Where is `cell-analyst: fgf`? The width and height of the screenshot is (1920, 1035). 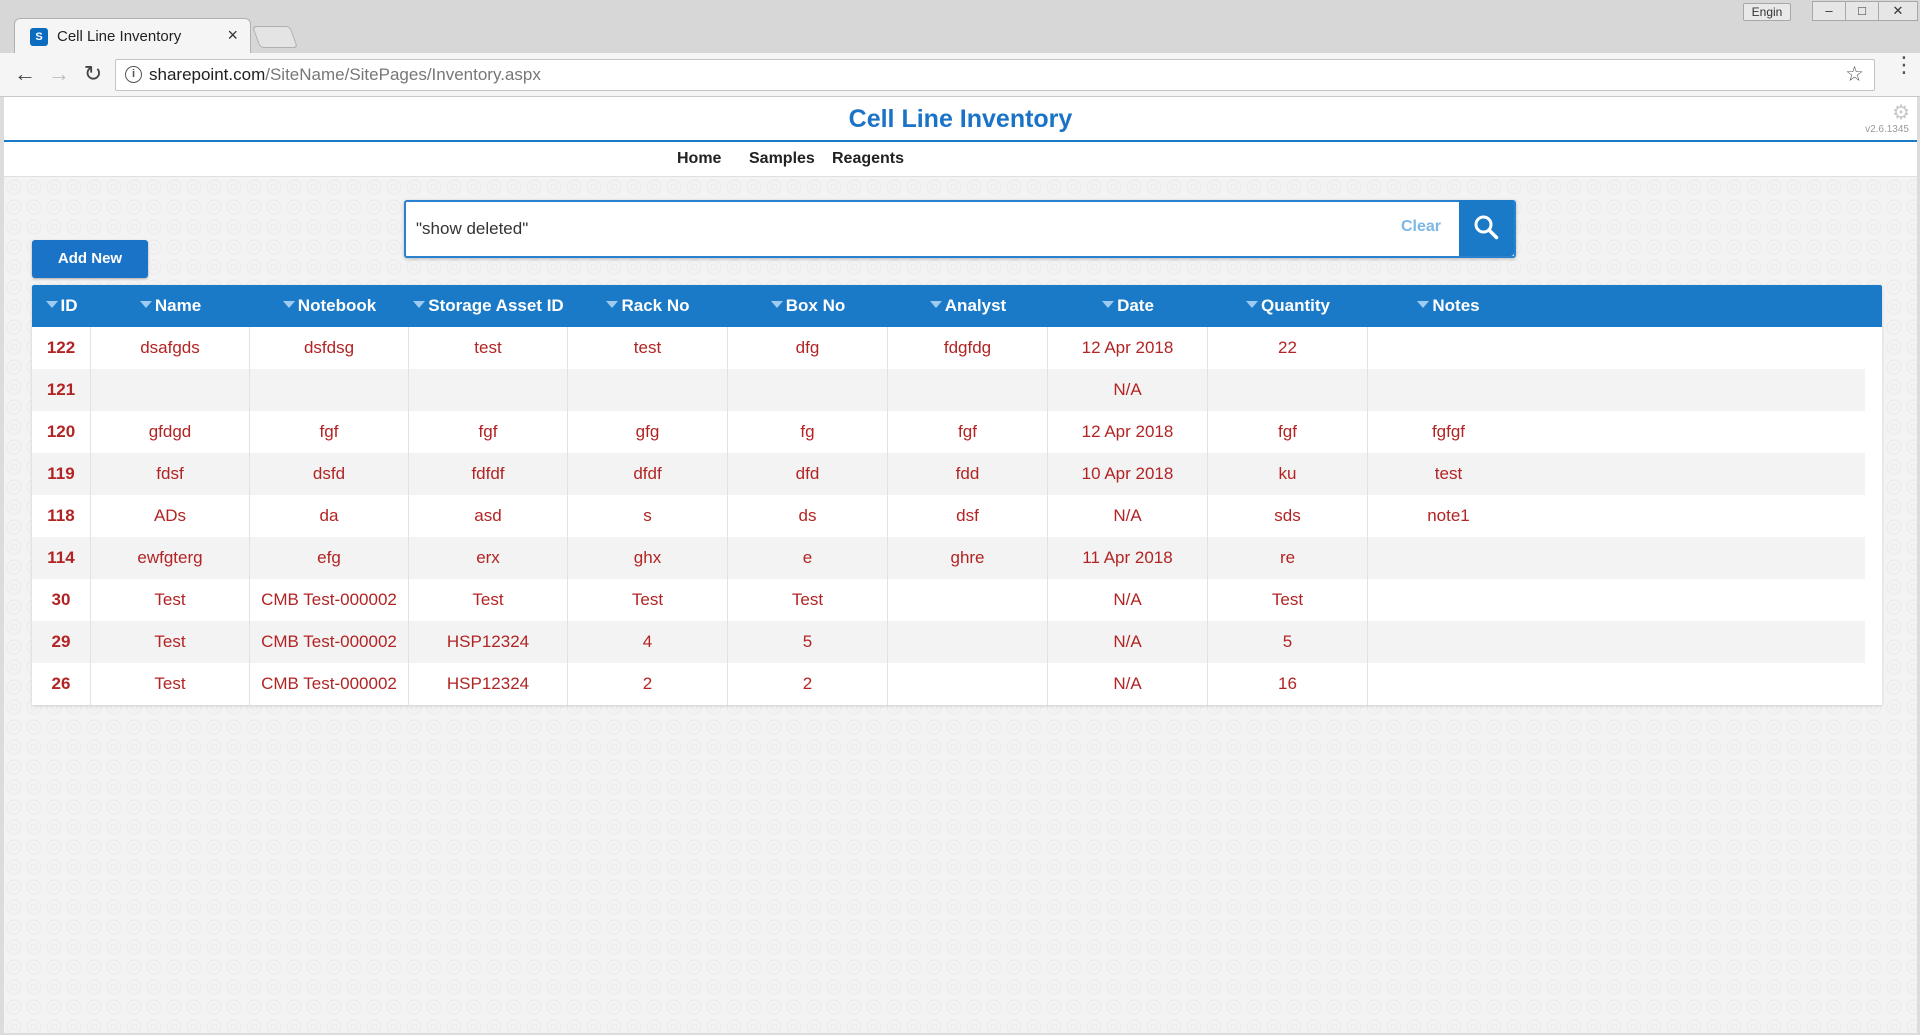 cell-analyst: fgf is located at coordinates (968, 432).